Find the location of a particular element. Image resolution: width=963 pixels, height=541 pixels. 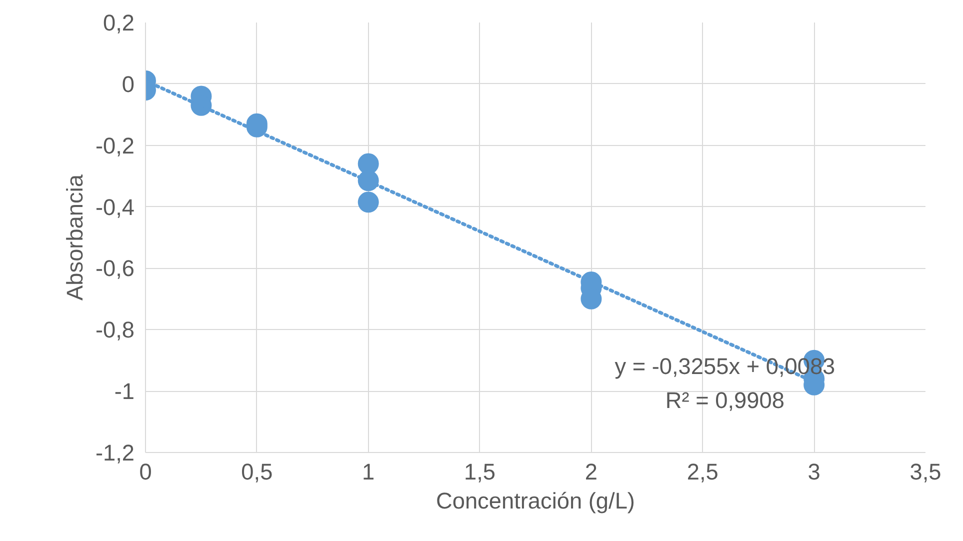

x-tick-label: 3,5 is located at coordinates (926, 471).